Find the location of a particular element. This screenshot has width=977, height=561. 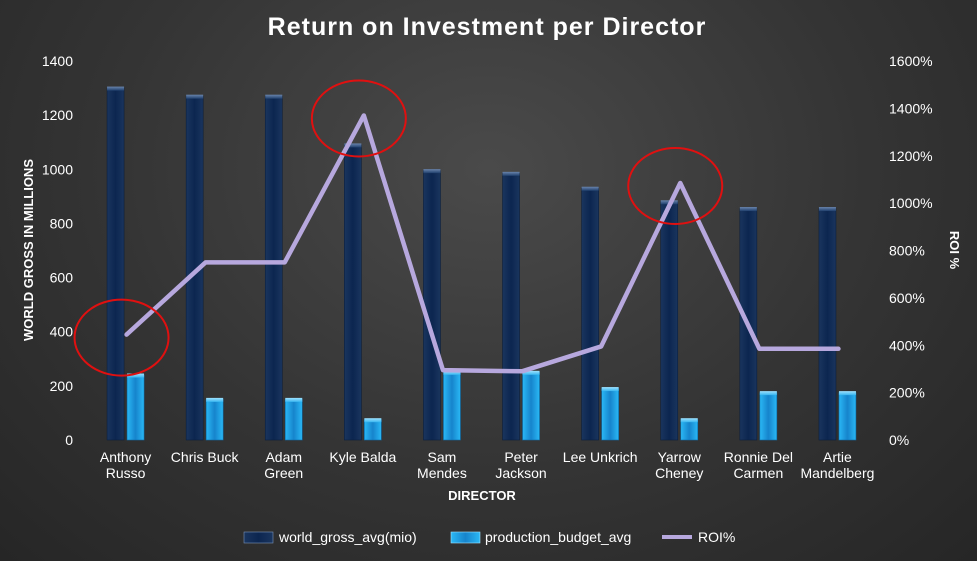

x-tick-label: Yarrow Cheney is located at coordinates (679, 465).